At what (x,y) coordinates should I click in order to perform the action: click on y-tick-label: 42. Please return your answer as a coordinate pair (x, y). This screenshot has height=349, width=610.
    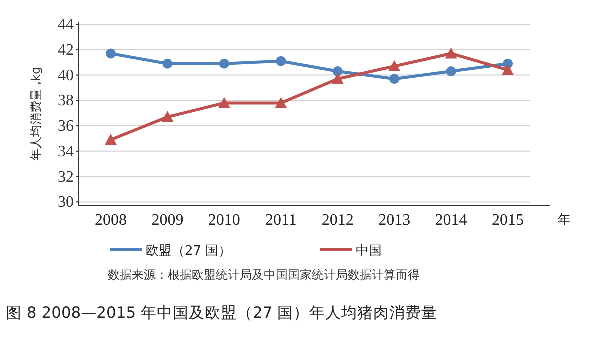
    Looking at the image, I should click on (66, 50).